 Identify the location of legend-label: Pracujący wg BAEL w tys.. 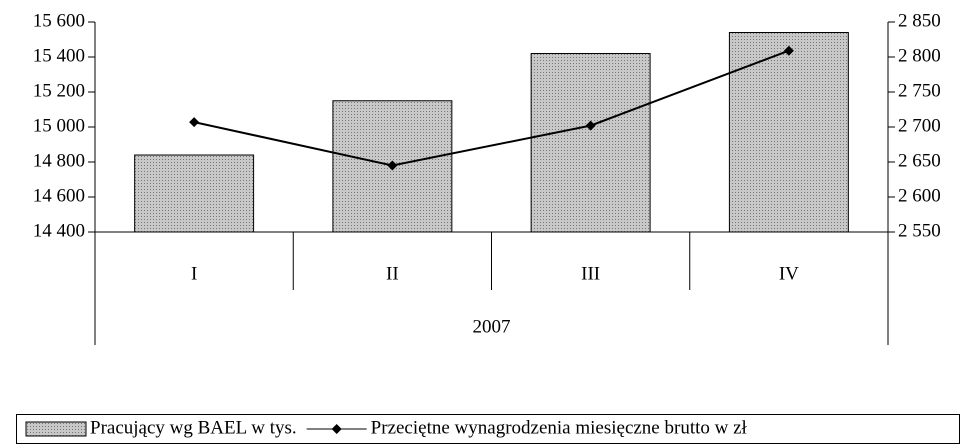
(193, 427).